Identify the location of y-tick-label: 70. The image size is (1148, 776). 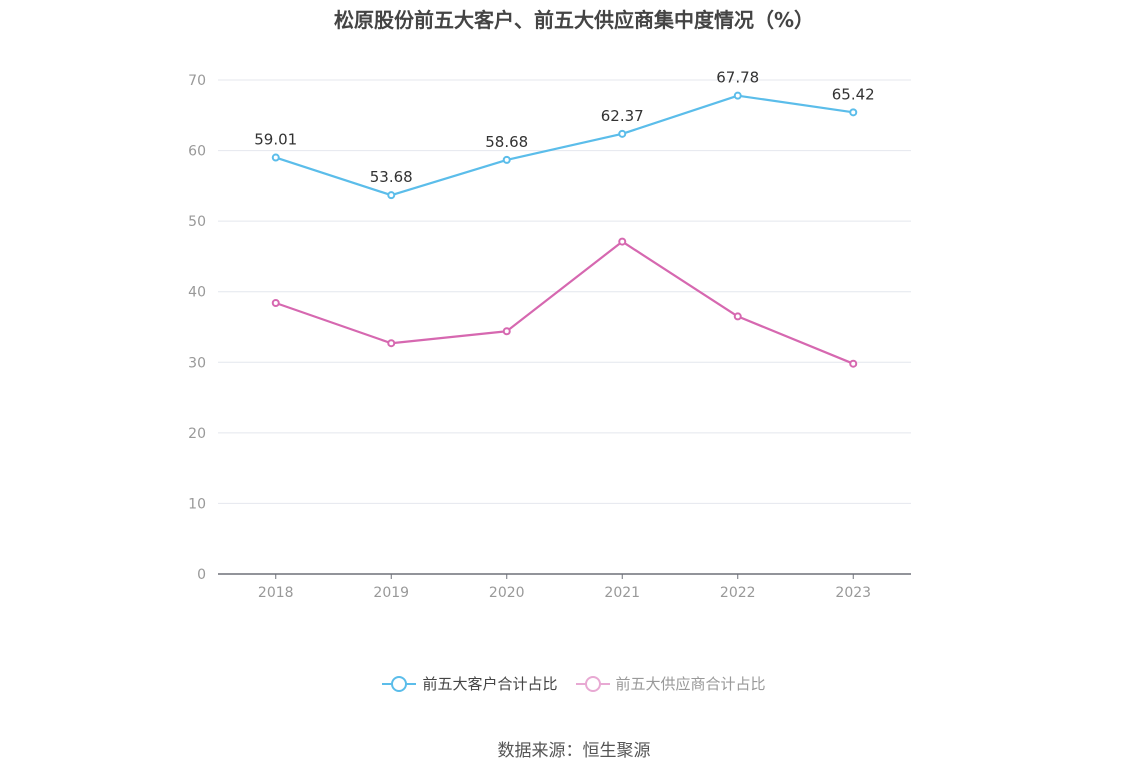
(197, 81).